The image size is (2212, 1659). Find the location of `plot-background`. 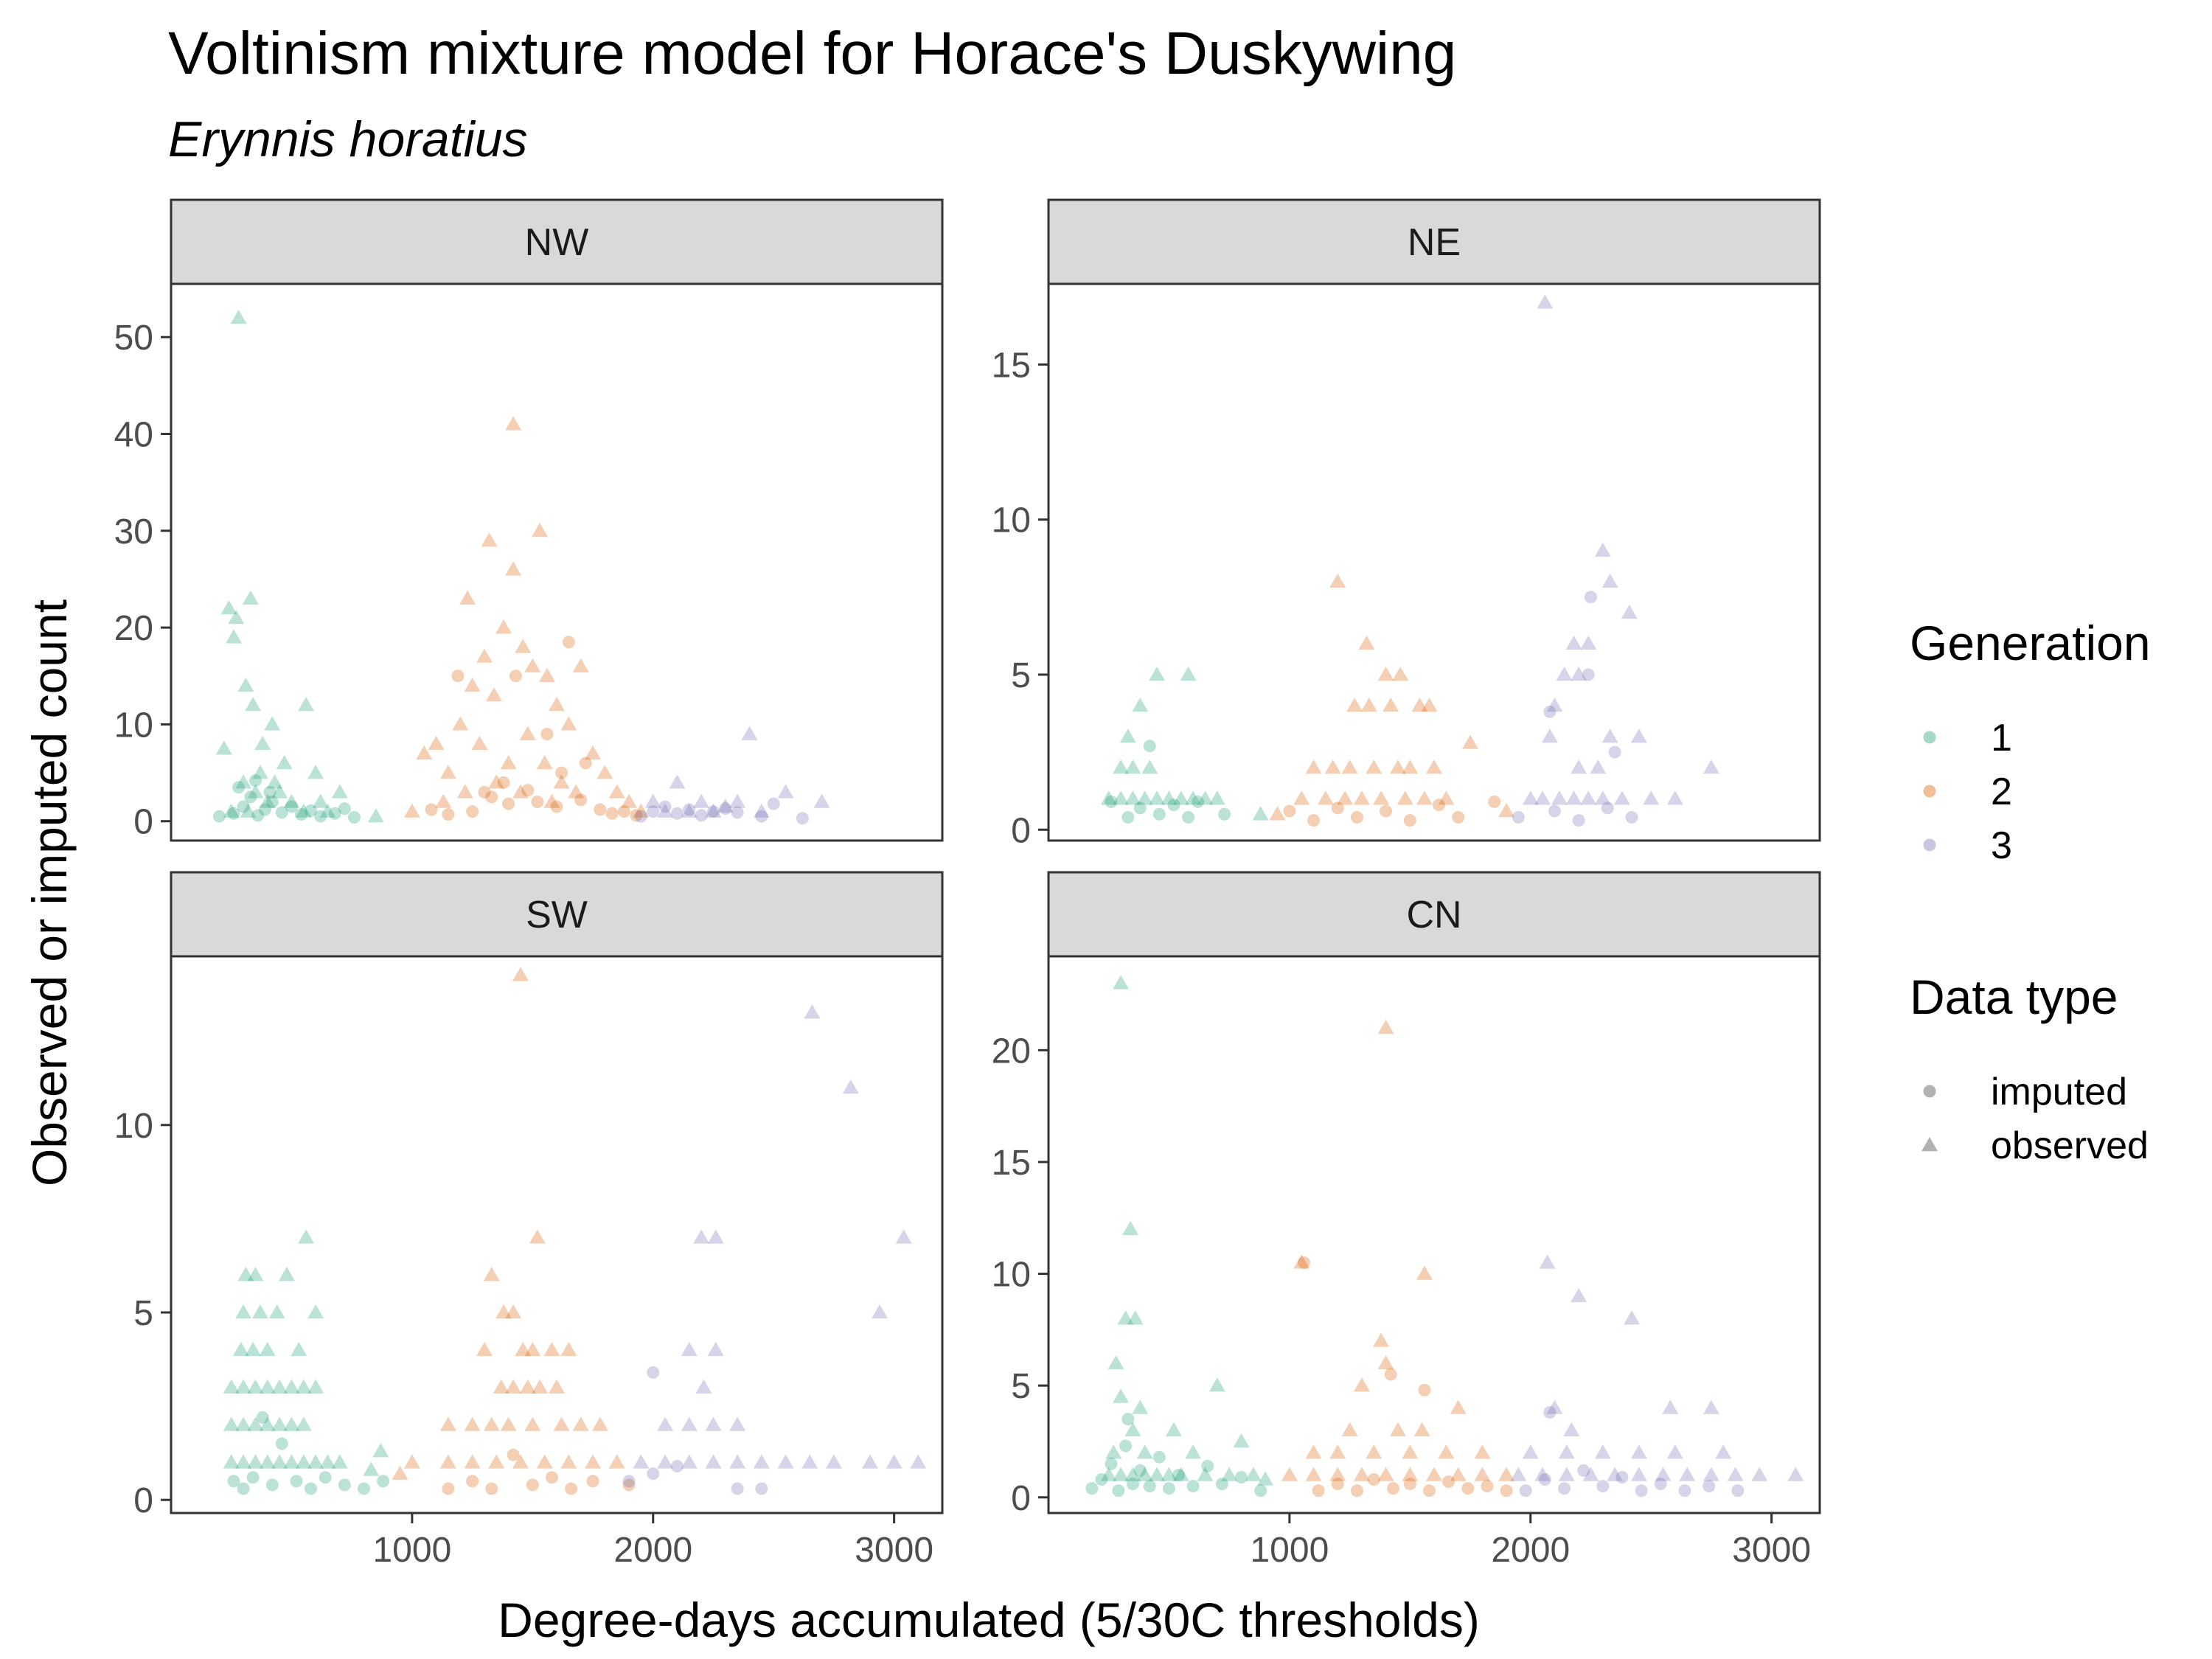

plot-background is located at coordinates (1434, 562).